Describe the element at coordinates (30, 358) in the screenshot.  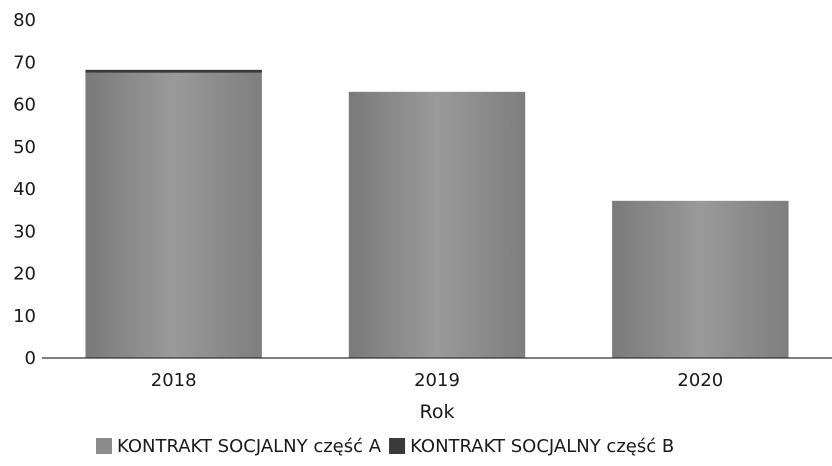
I see `y-tick-label: 0` at that location.